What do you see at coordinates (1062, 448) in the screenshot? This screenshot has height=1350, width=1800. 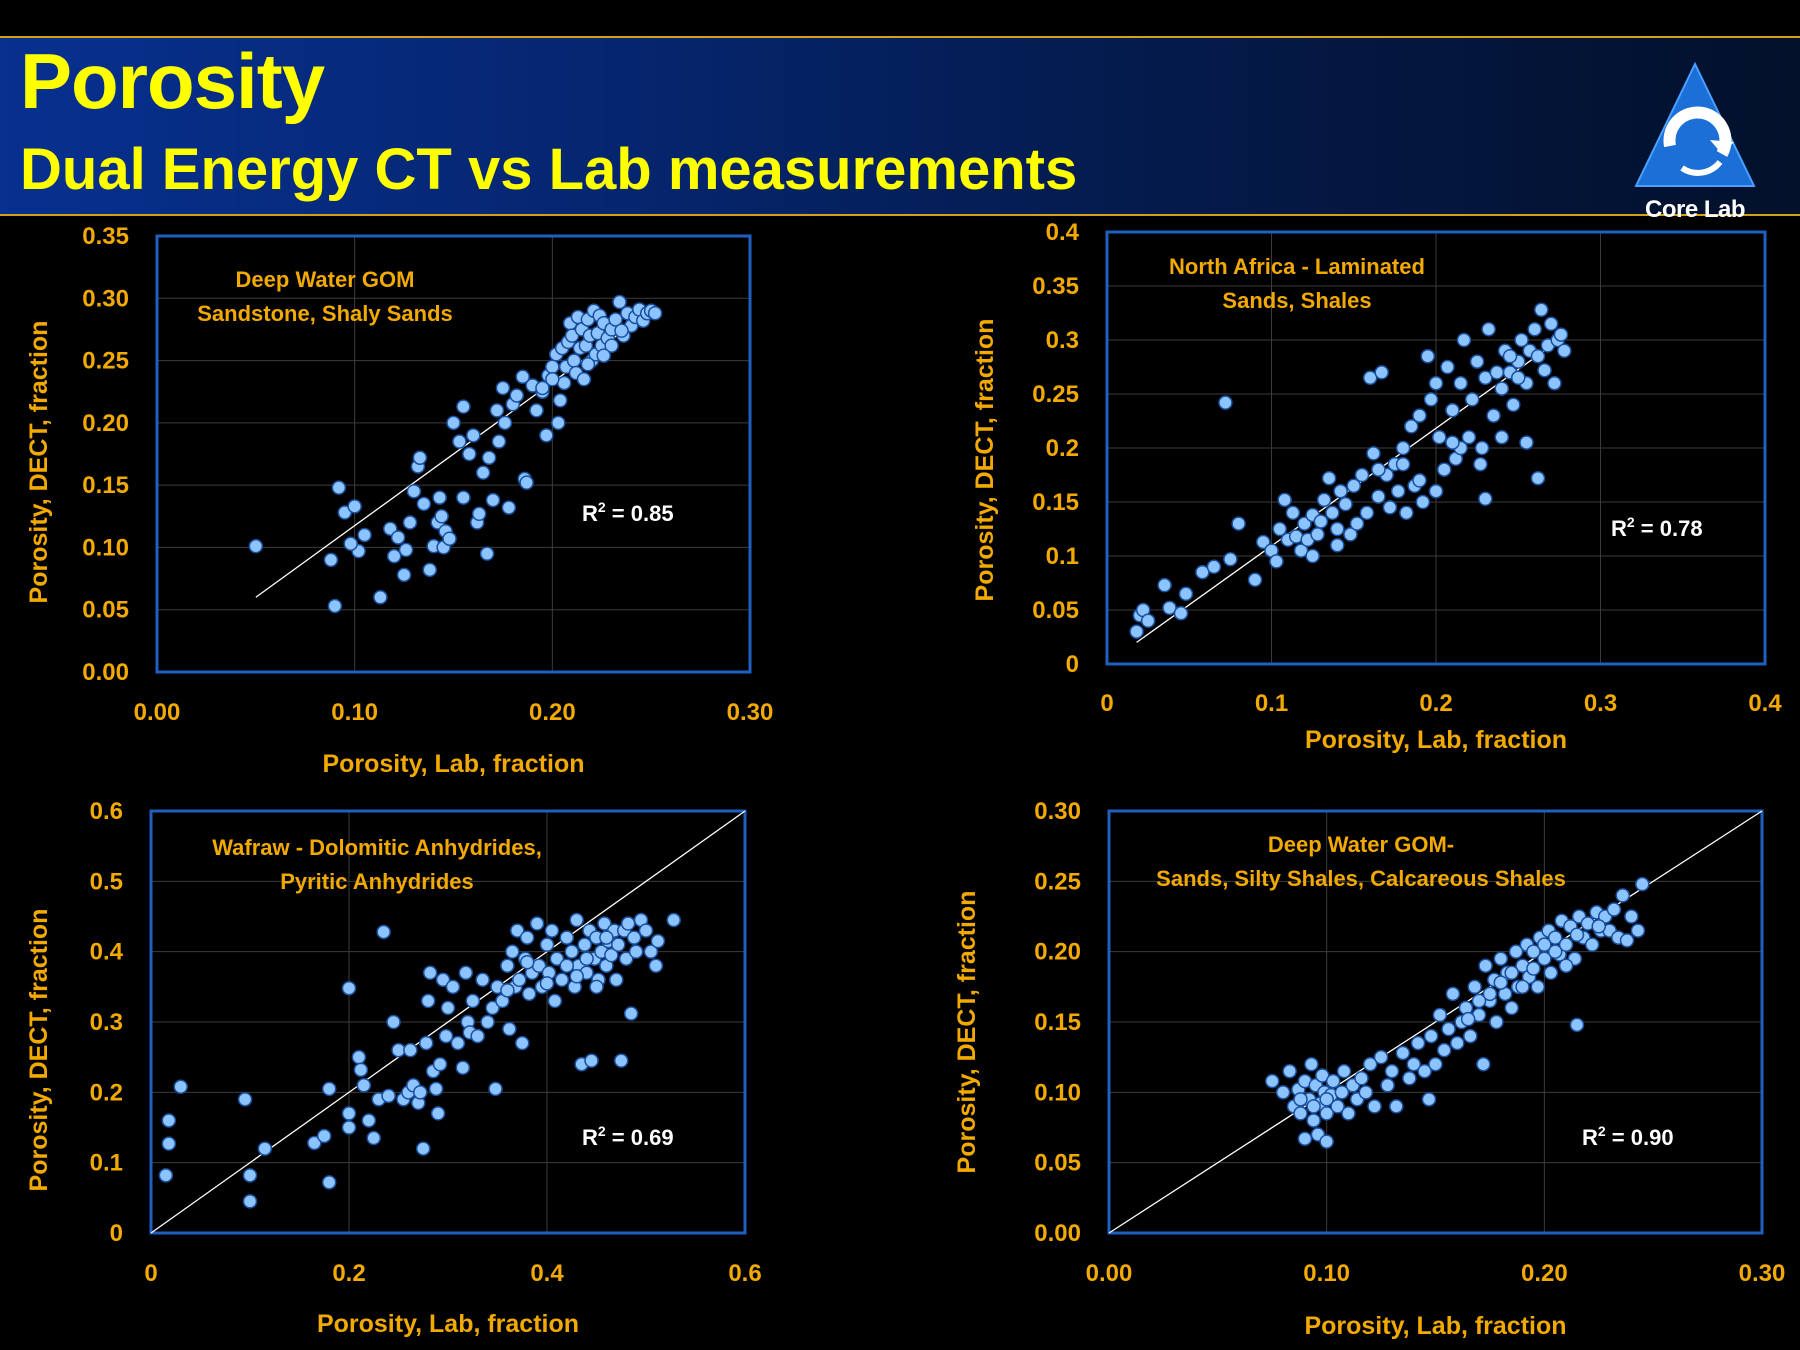 I see `y-tick-label: 0.2` at bounding box center [1062, 448].